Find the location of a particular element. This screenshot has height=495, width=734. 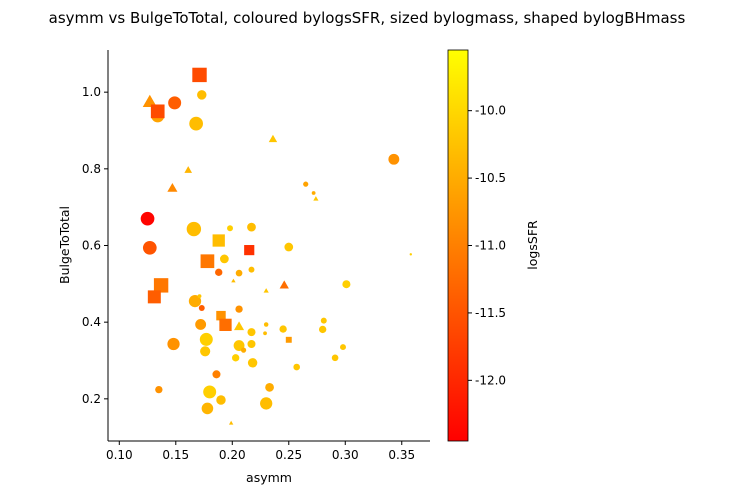

colorbar-label: logsSFR is located at coordinates (532, 245).